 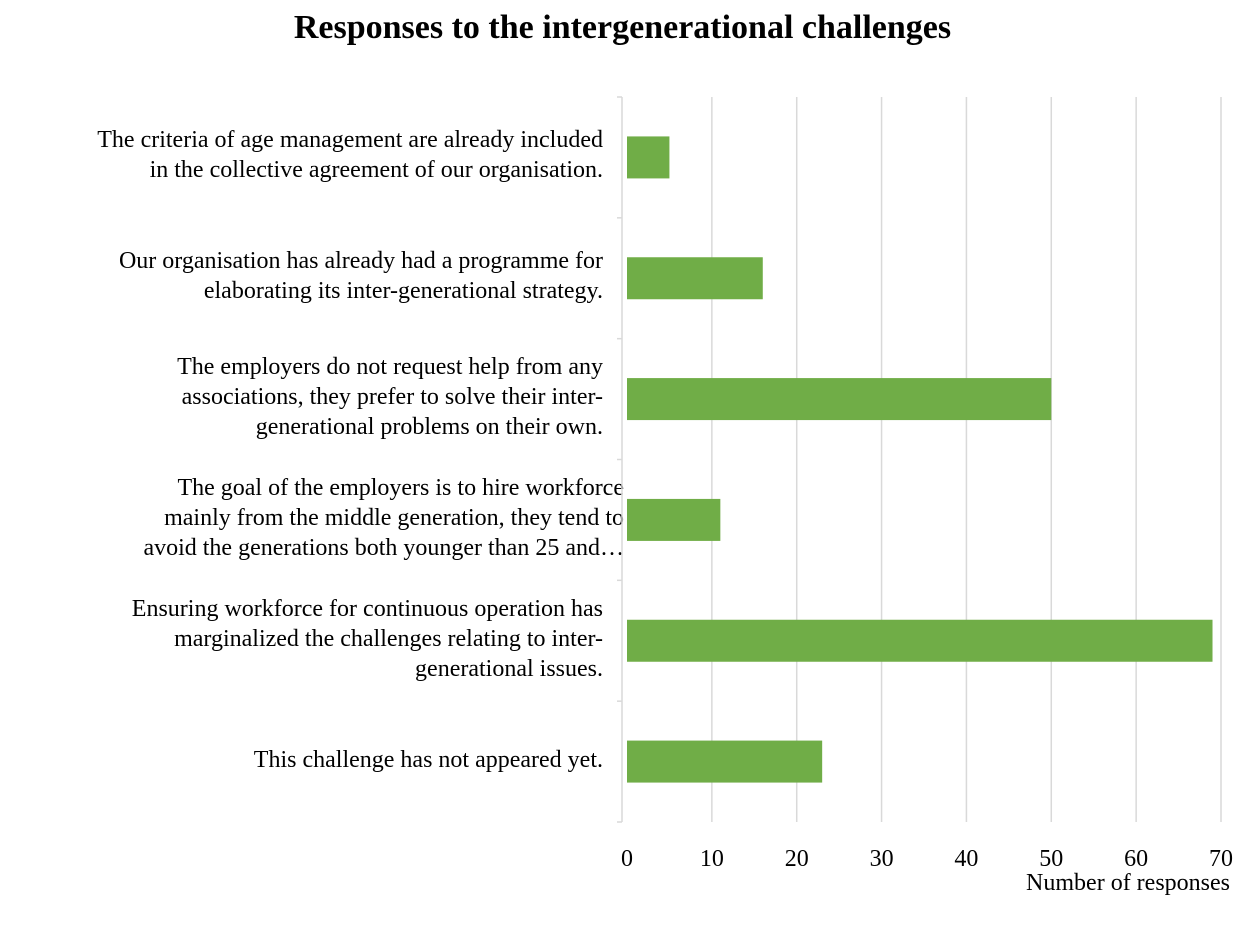 What do you see at coordinates (797, 859) in the screenshot?
I see `x-tick-label: 20` at bounding box center [797, 859].